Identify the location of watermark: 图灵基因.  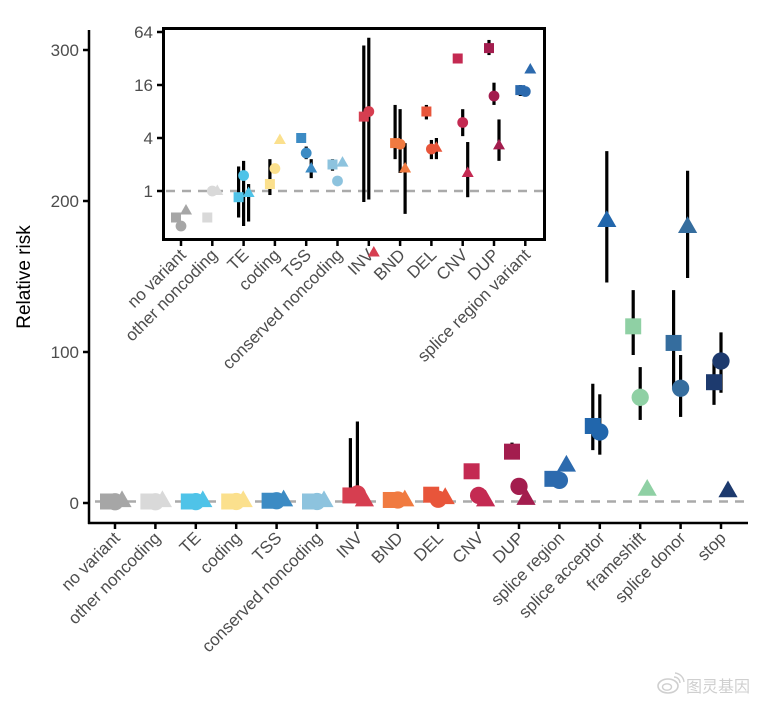
(703, 684).